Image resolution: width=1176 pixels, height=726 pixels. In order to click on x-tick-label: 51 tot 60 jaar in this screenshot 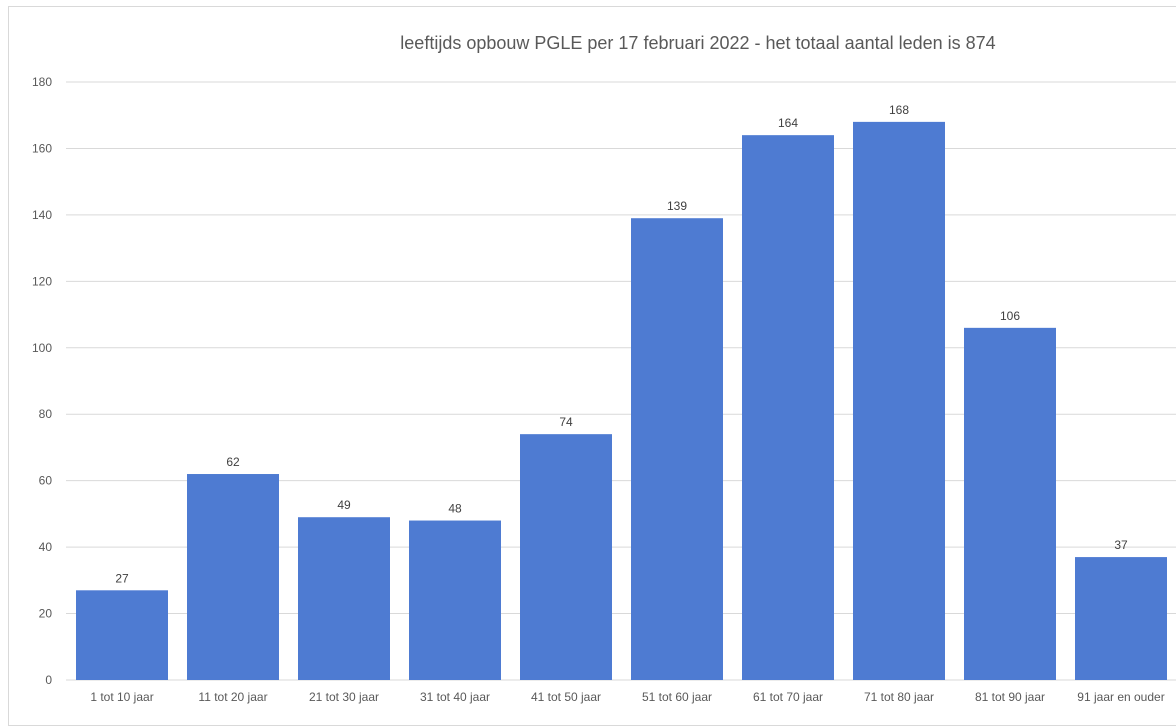, I will do `click(677, 697)`.